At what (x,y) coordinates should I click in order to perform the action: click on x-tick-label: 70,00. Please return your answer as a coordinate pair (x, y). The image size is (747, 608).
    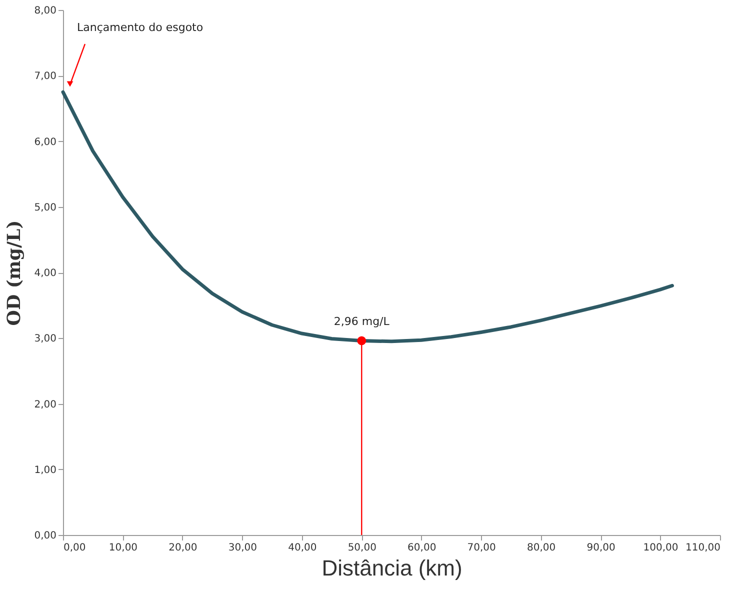
    Looking at the image, I should click on (481, 548).